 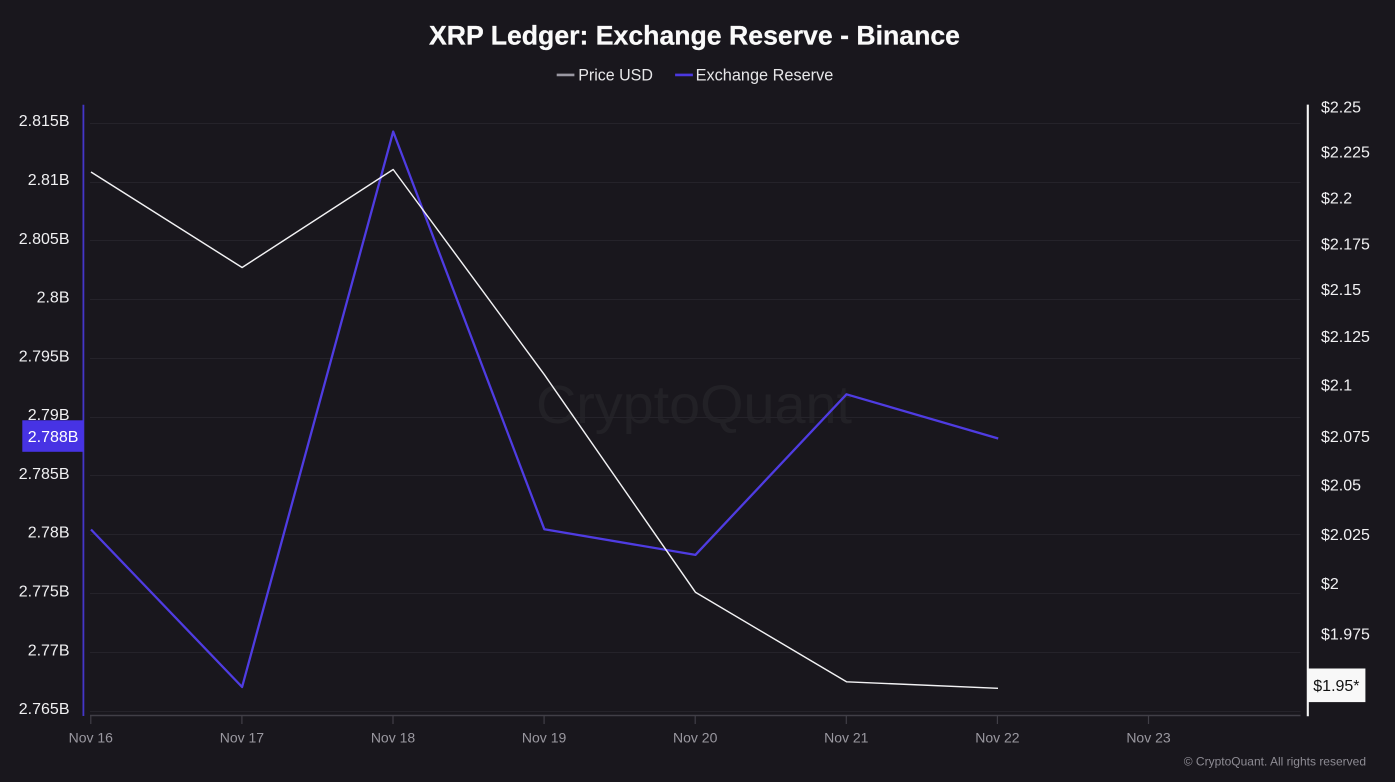 What do you see at coordinates (615, 75) in the screenshot?
I see `svg-text: Price USD` at bounding box center [615, 75].